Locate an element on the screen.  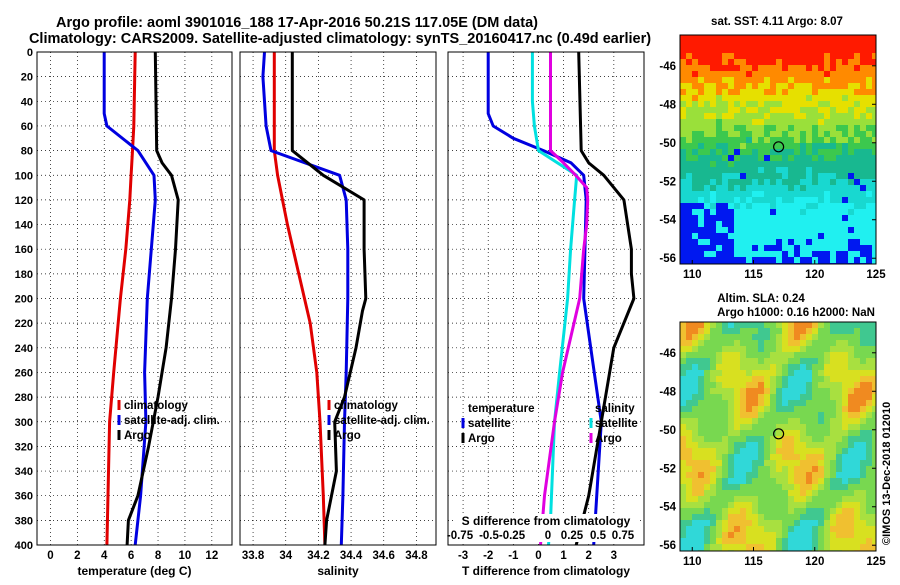
lat-tick-label: -46 is located at coordinates (667, 354).